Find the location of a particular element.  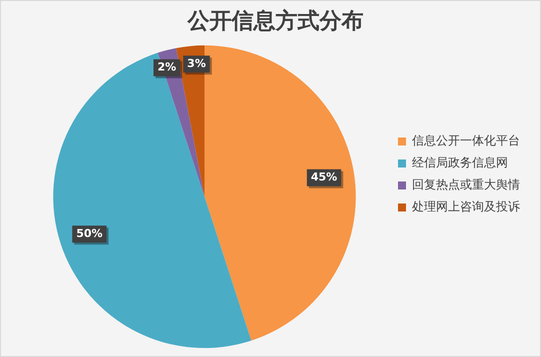

legend-label: 经信局政务信息网 is located at coordinates (460, 163).